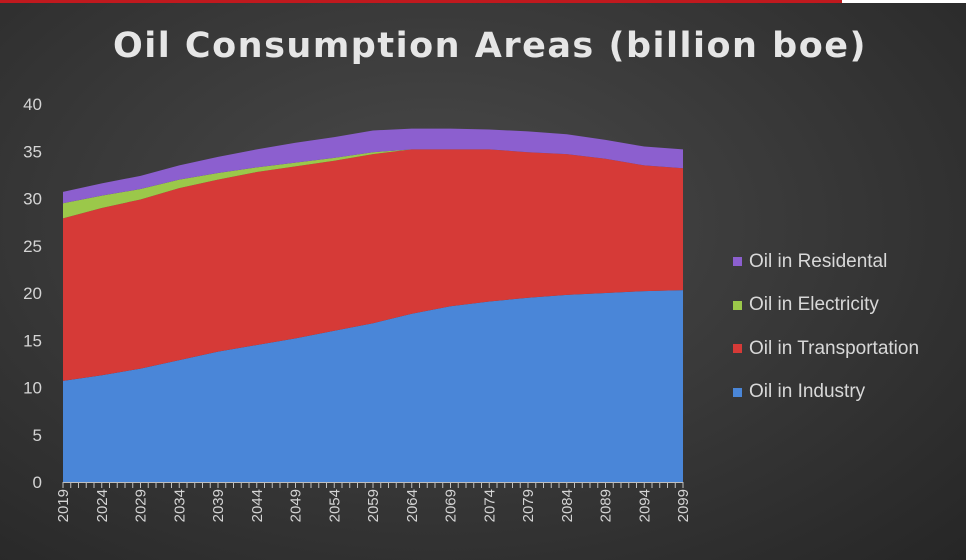  Describe the element at coordinates (490, 46) in the screenshot. I see `chart-title: Oil Consumption Areas (billion boe)` at that location.